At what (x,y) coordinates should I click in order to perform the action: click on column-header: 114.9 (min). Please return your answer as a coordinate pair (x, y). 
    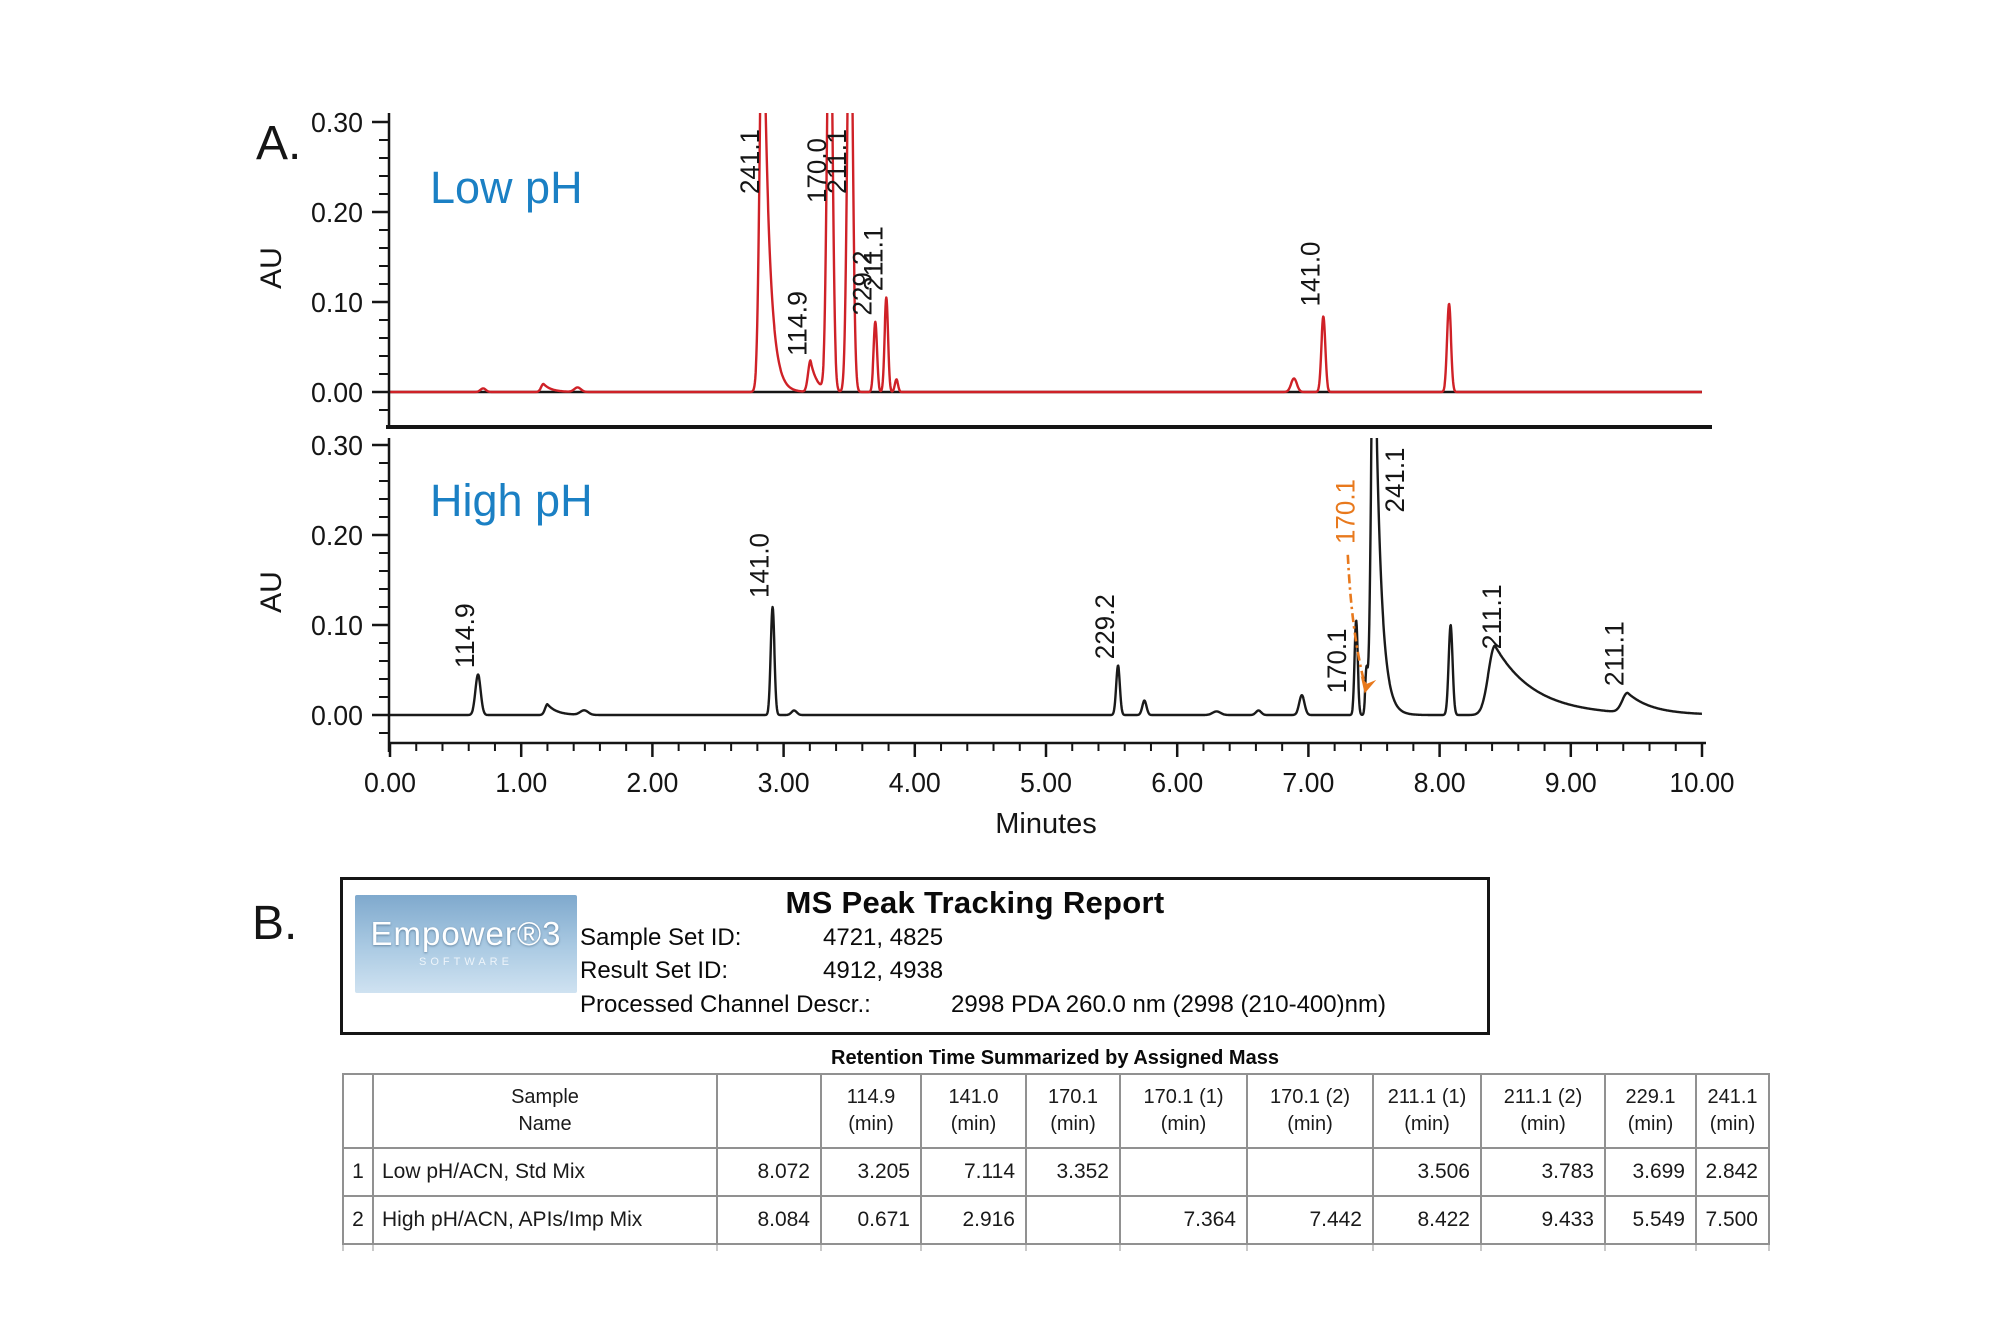
    Looking at the image, I should click on (871, 1111).